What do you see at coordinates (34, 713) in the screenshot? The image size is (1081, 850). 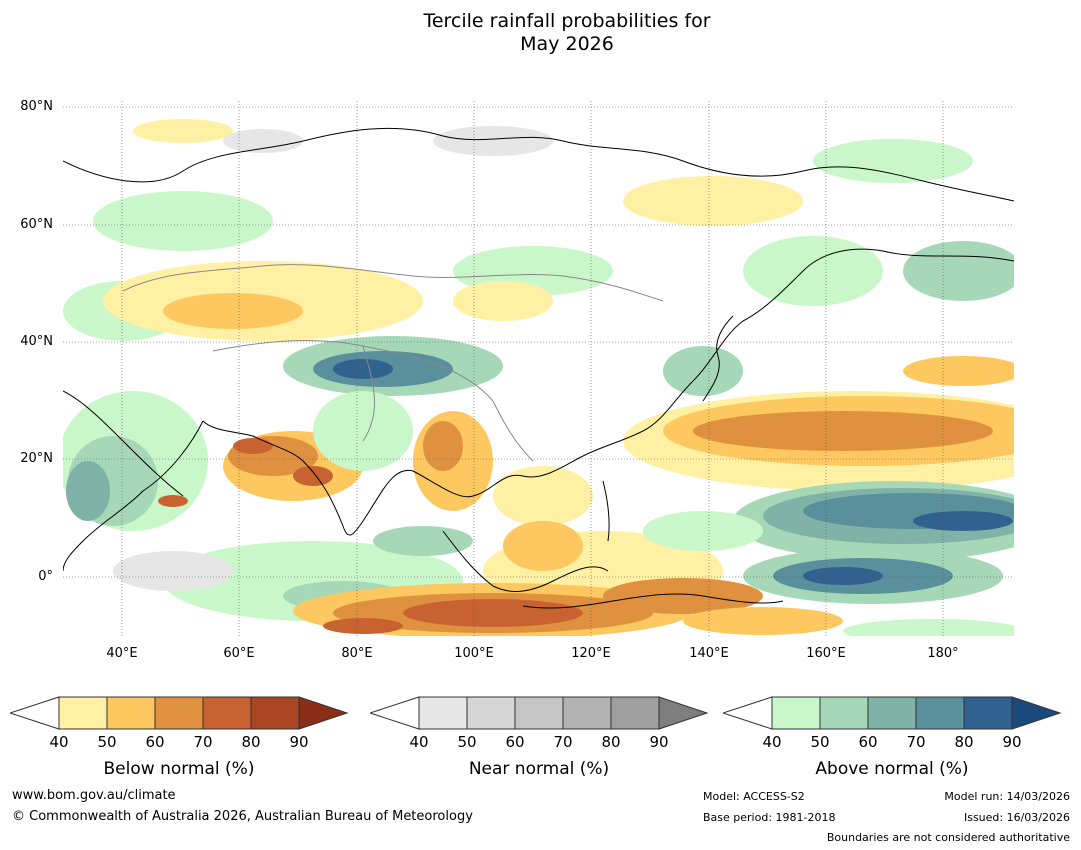 I see `below-colorbar-low-extend` at bounding box center [34, 713].